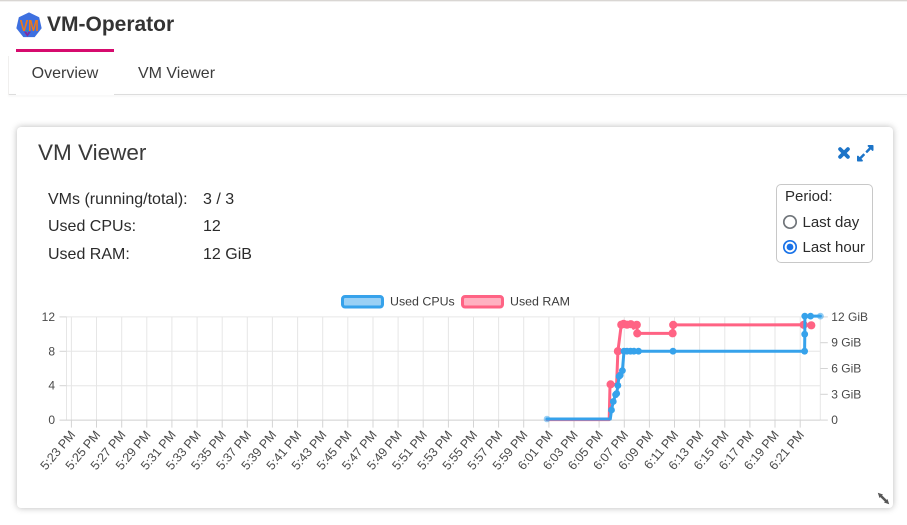 Image resolution: width=907 pixels, height=525 pixels. Describe the element at coordinates (29, 26) in the screenshot. I see `svg-text: VM` at that location.